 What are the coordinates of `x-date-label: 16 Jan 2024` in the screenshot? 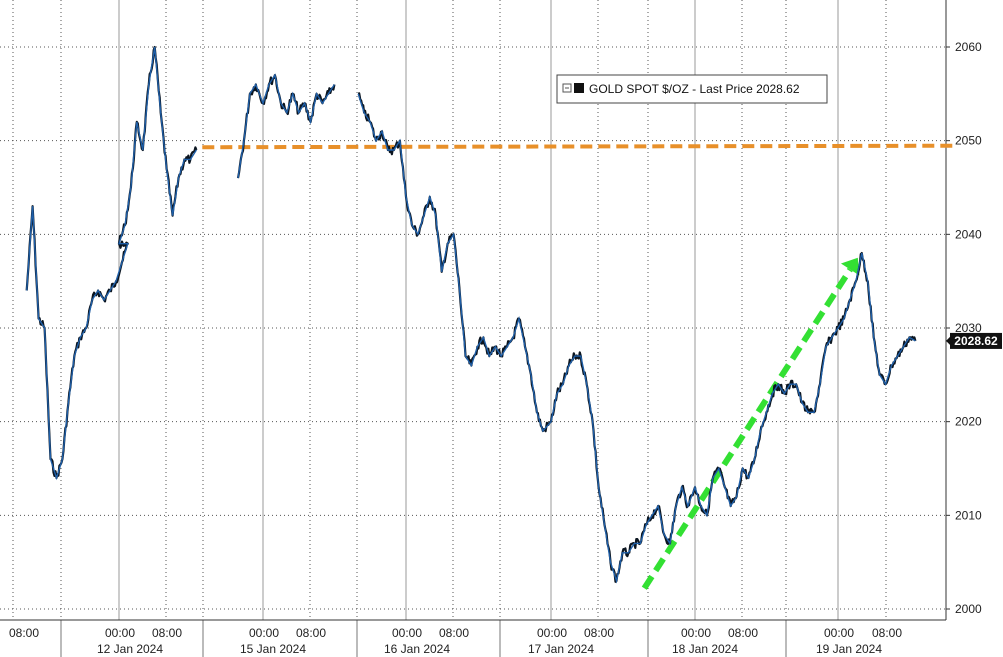 It's located at (417, 649).